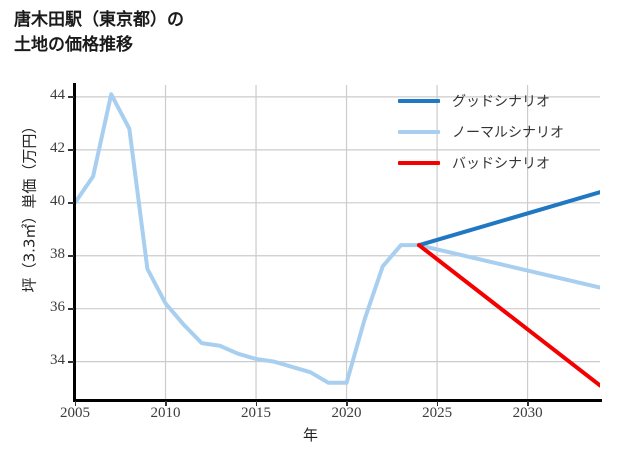 Image resolution: width=621 pixels, height=465 pixels. I want to click on y-tick-label: 38, so click(57, 253).